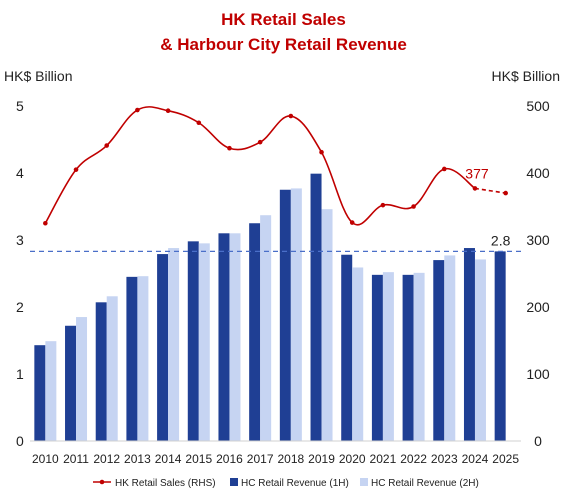 This screenshot has width=567, height=498. Describe the element at coordinates (174, 344) in the screenshot. I see `bar-2h-2014` at that location.